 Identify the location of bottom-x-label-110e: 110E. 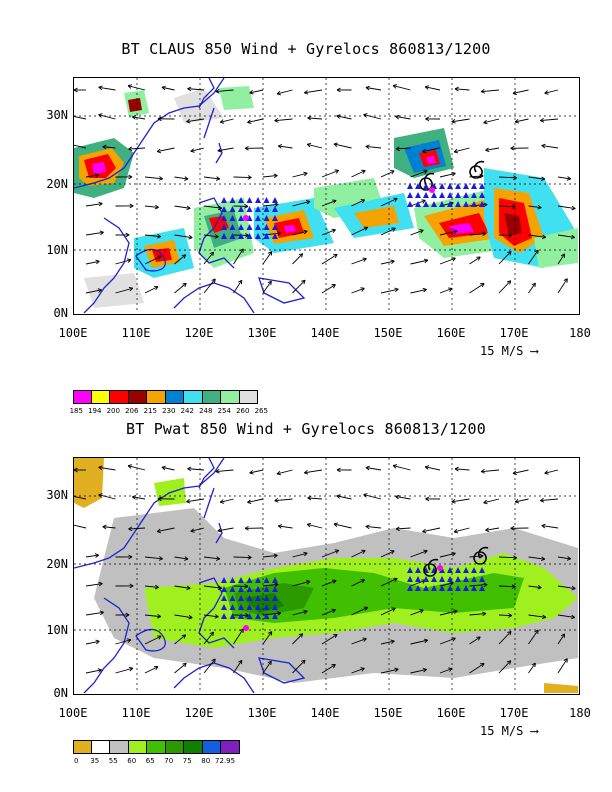
(136, 713).